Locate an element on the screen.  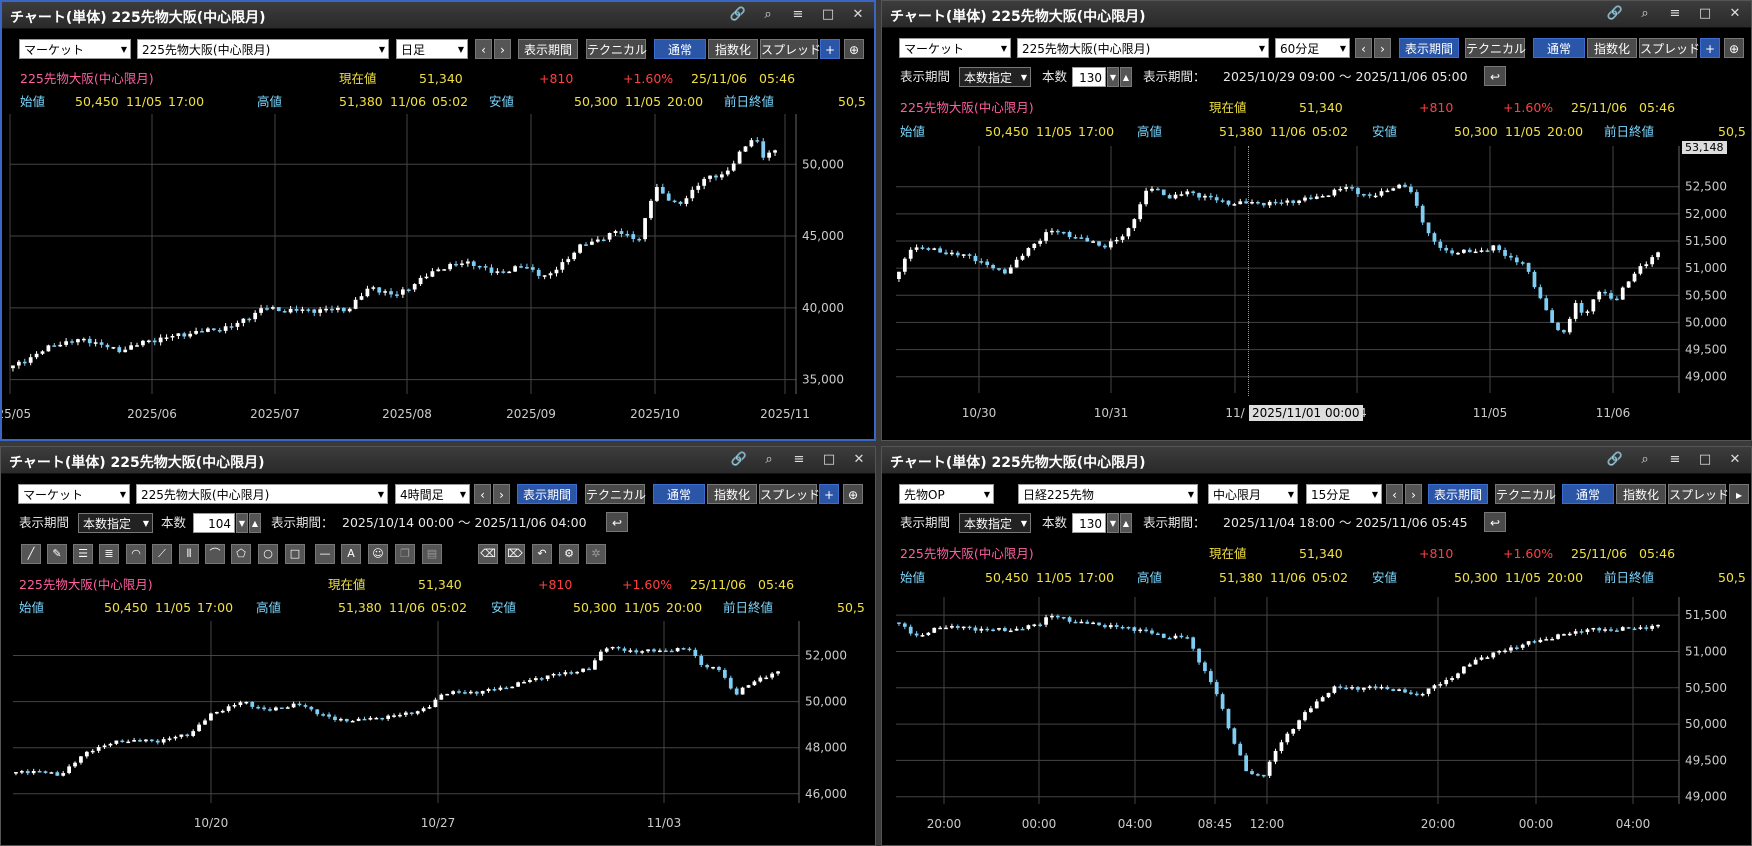
arc-tool-icon: ◠ is located at coordinates (136, 554).